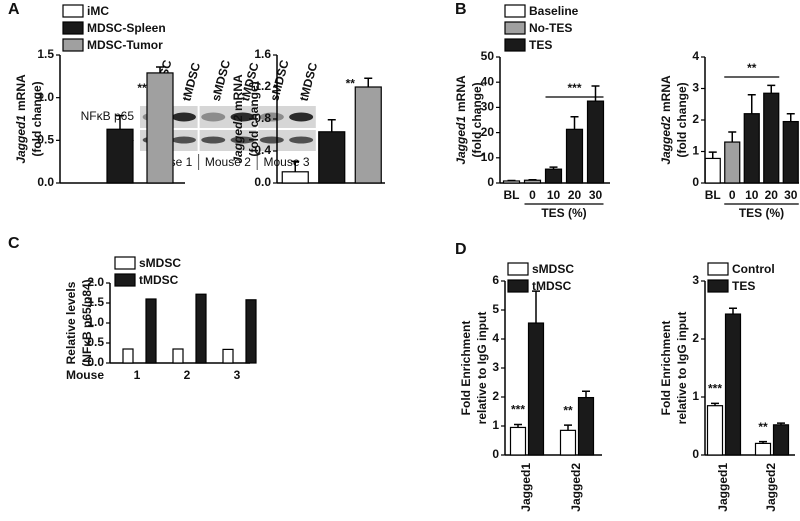 Image resolution: width=800 pixels, height=521 pixels. Describe the element at coordinates (125, 45) in the screenshot. I see `legend-label: MDSC-Tumor` at that location.